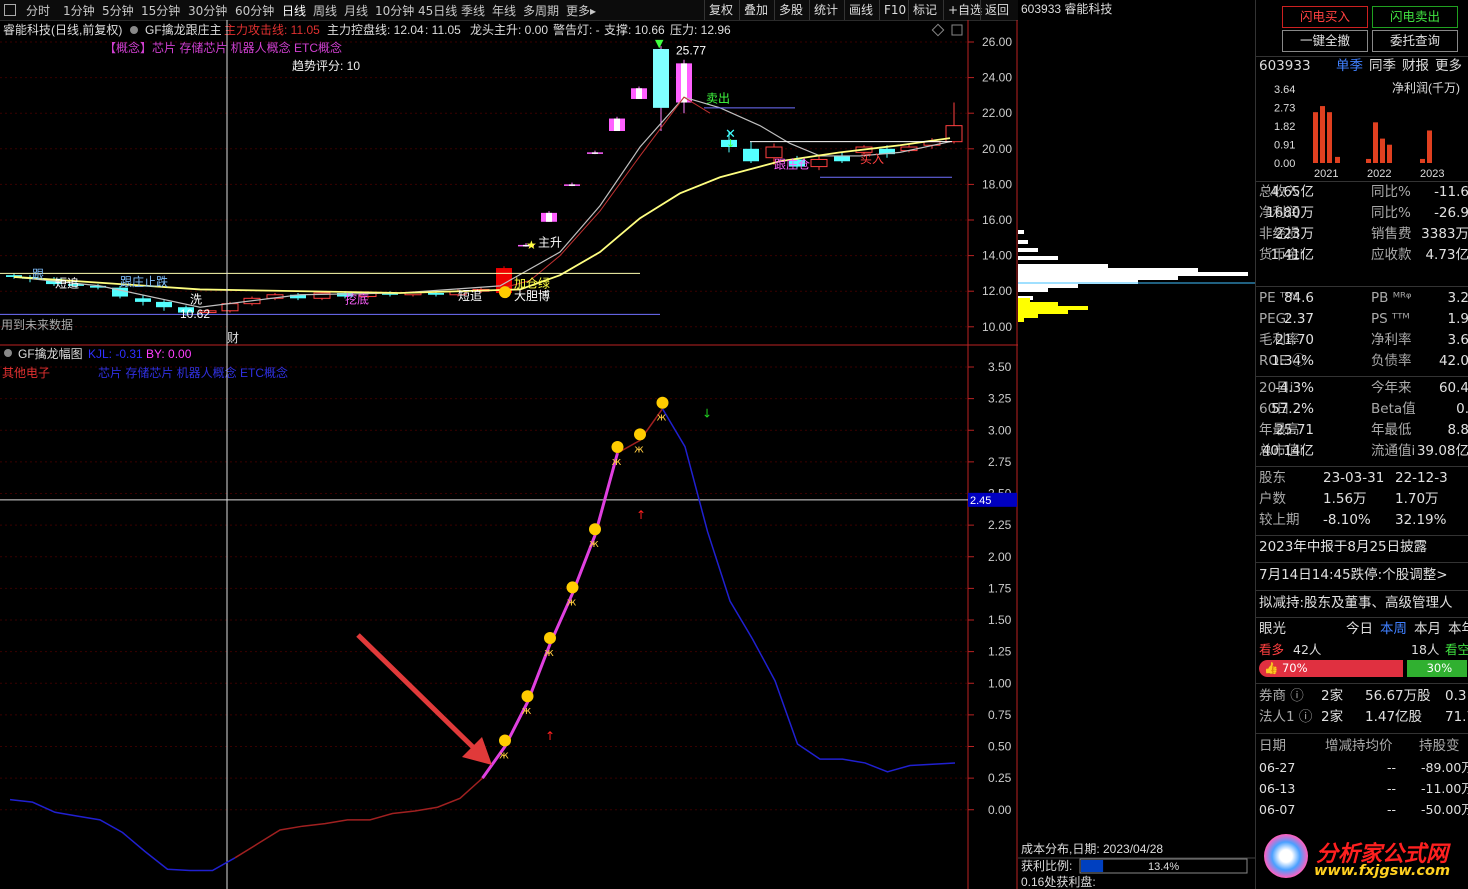 The image size is (1468, 889). I want to click on reduce-holding-notice: 拟减持:股东及董事、高级管理人, so click(1356, 603).